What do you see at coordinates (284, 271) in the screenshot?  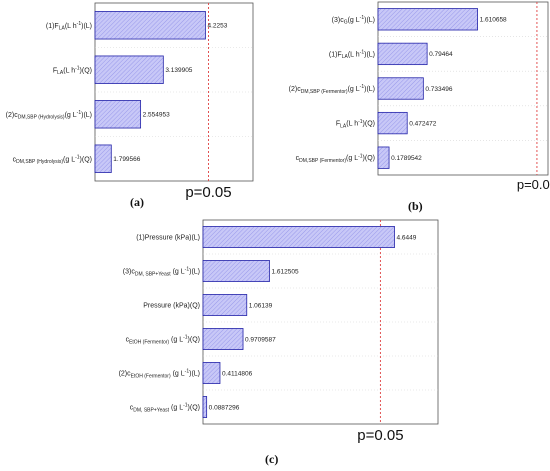 I see `value-label: 1.612505` at bounding box center [284, 271].